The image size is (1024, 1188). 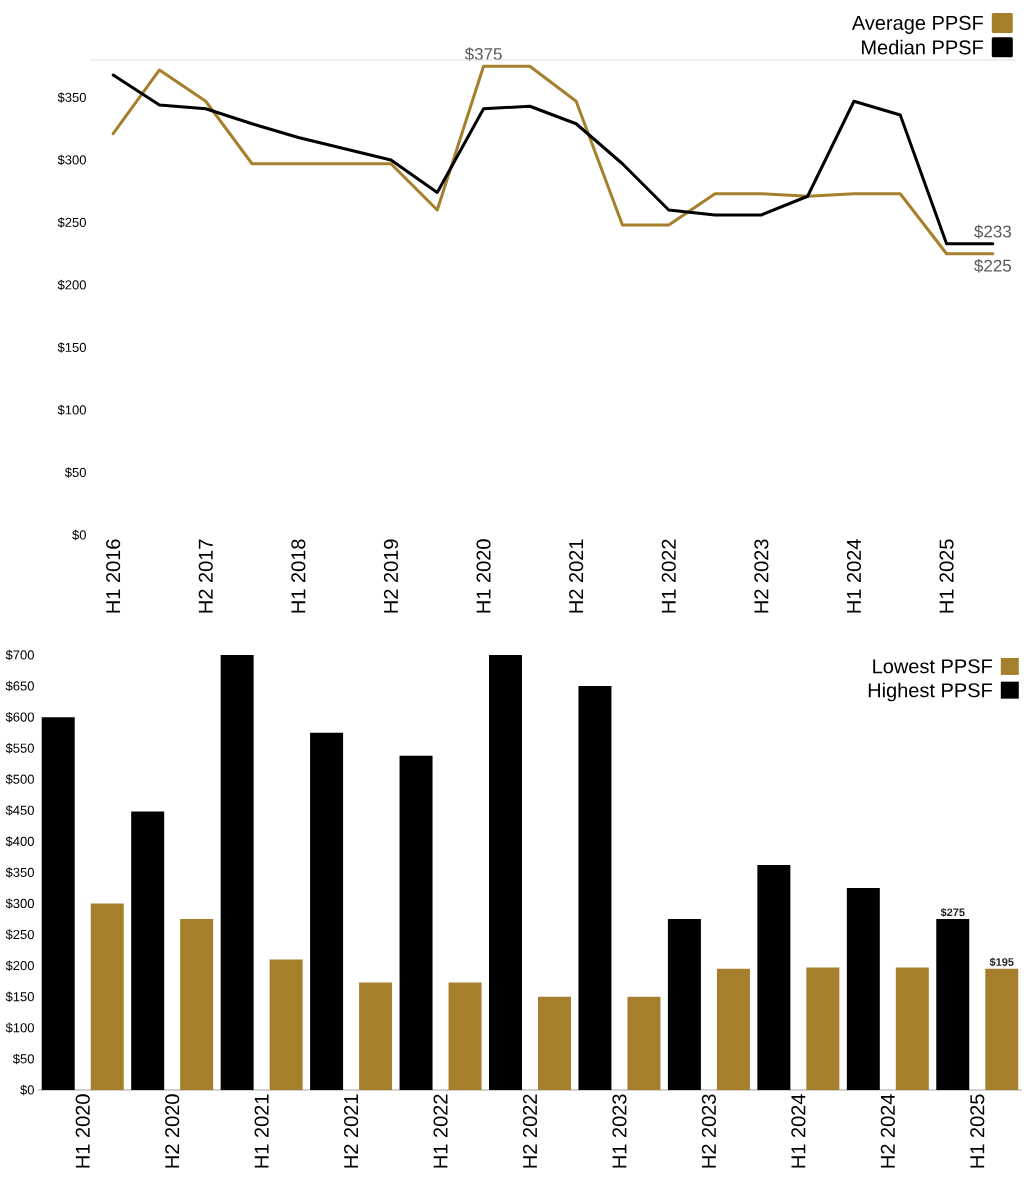 I want to click on legend-label: Median PPSF, so click(x=922, y=47).